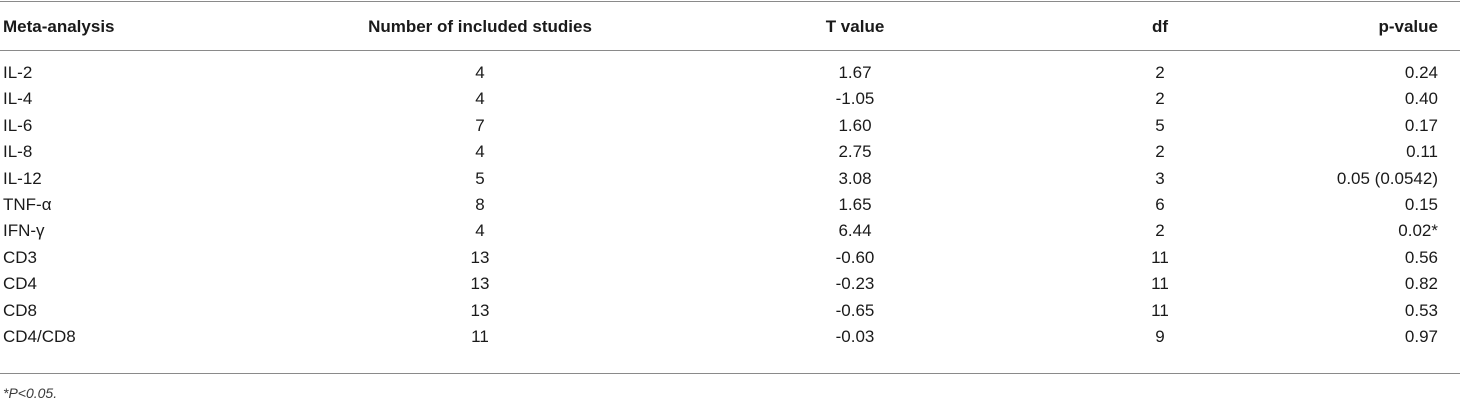 The height and width of the screenshot is (402, 1460). What do you see at coordinates (730, 258) in the screenshot?
I see `table-row: CD3 13 -0.60 11 0.56` at bounding box center [730, 258].